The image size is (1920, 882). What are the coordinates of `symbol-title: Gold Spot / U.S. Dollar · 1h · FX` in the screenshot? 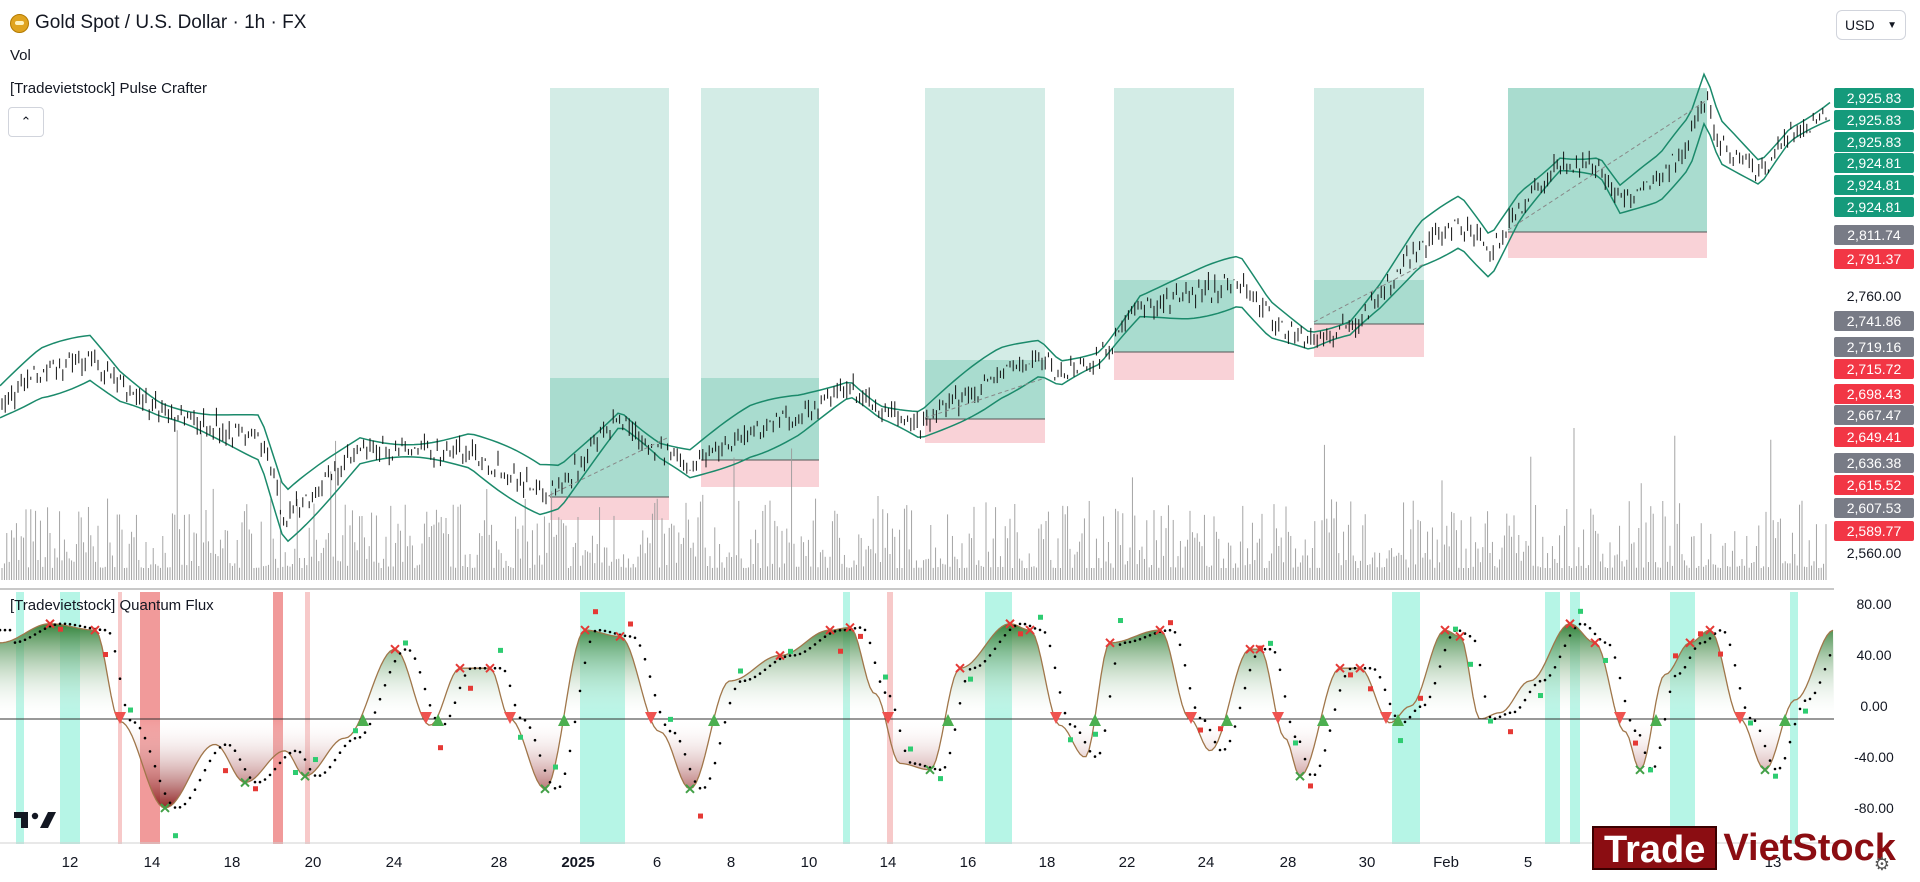 It's located at (158, 23).